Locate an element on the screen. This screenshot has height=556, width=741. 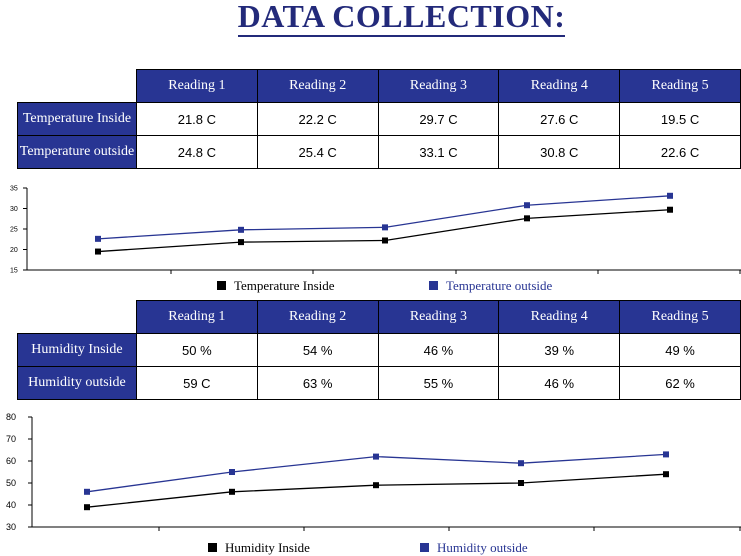
table-cell: 19.5 C is located at coordinates (680, 119).